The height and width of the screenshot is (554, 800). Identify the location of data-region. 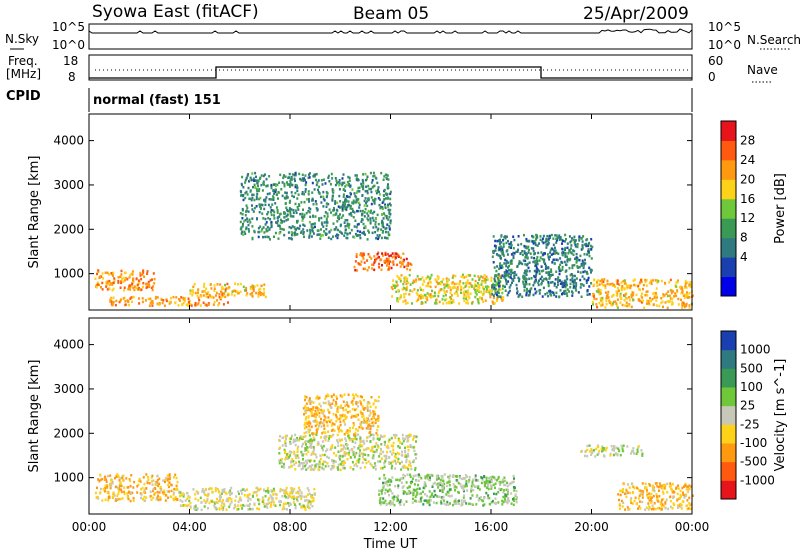
(655, 497).